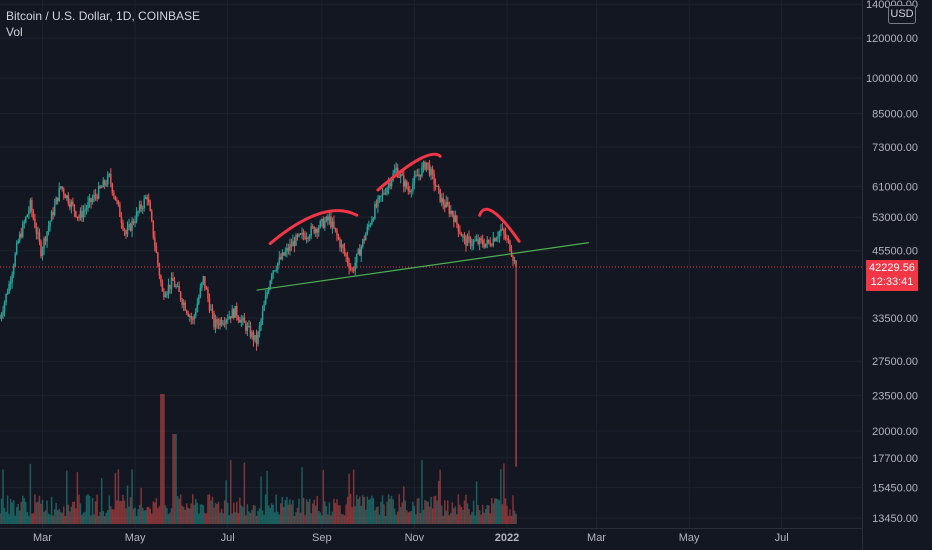 Image resolution: width=932 pixels, height=550 pixels. Describe the element at coordinates (895, 148) in the screenshot. I see `y-tick-label: 73000.00` at that location.